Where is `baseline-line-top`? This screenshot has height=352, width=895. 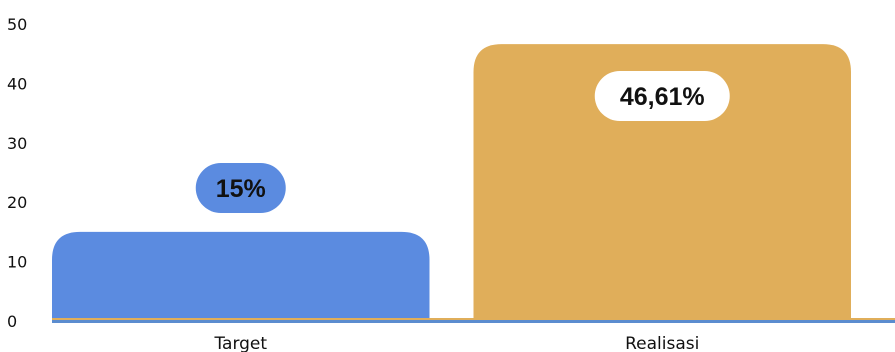 baseline-line-top is located at coordinates (473, 319).